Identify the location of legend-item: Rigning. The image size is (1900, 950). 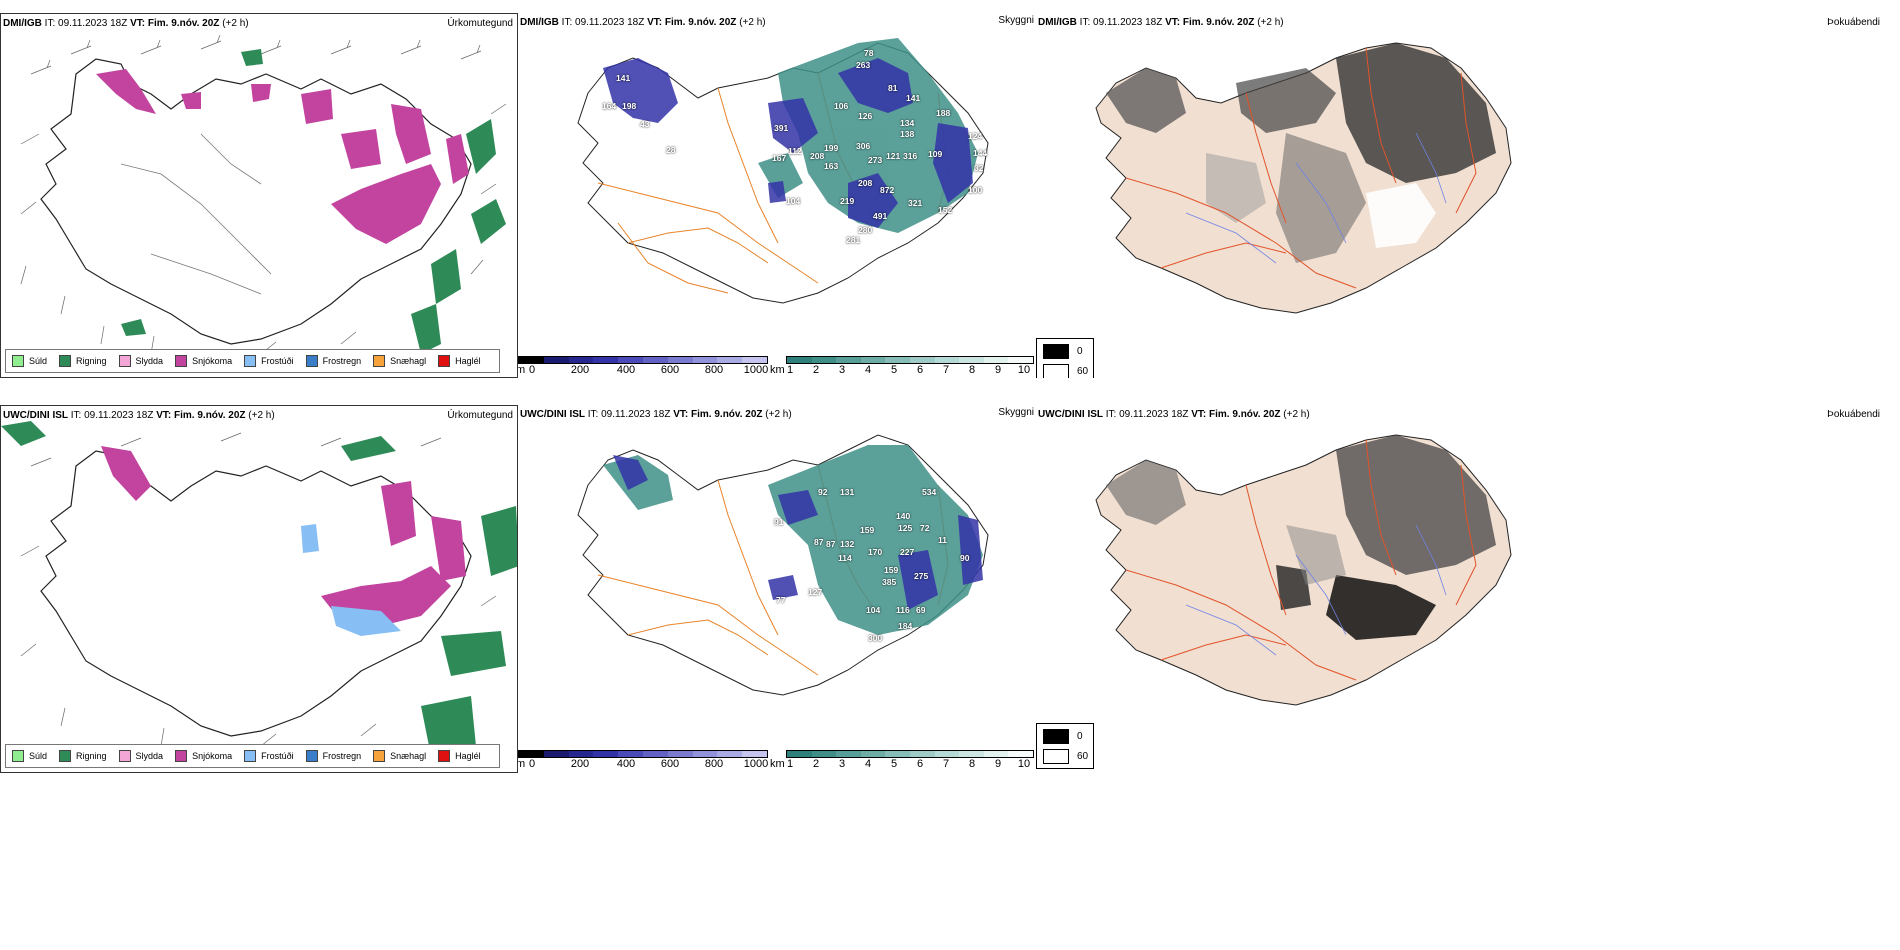
(83, 756).